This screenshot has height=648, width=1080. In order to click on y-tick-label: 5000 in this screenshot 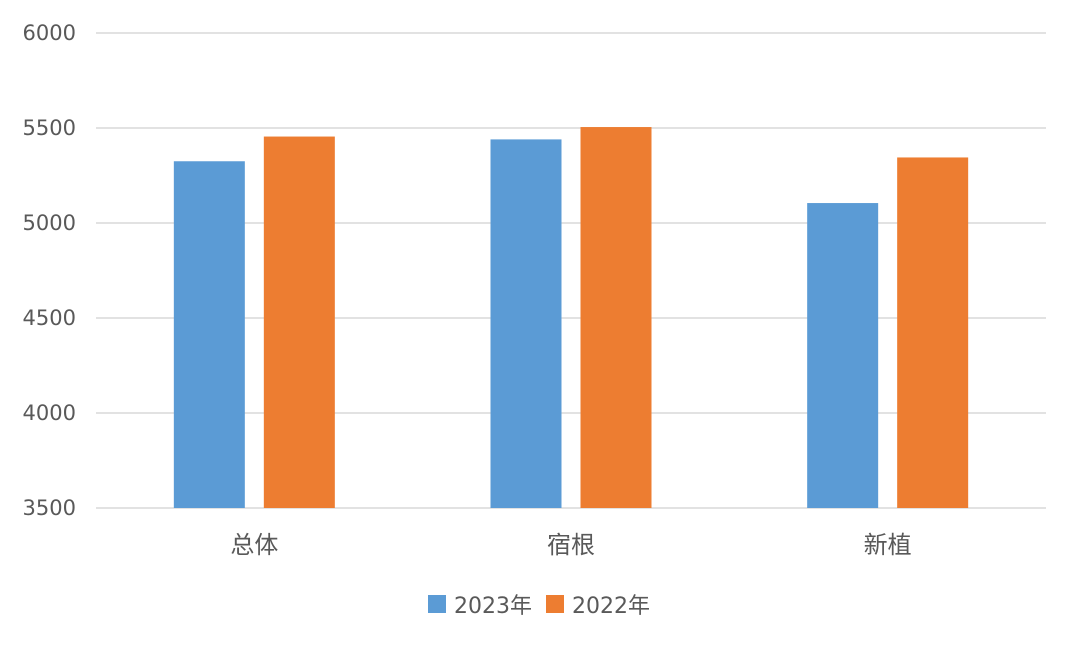, I will do `click(49, 223)`.